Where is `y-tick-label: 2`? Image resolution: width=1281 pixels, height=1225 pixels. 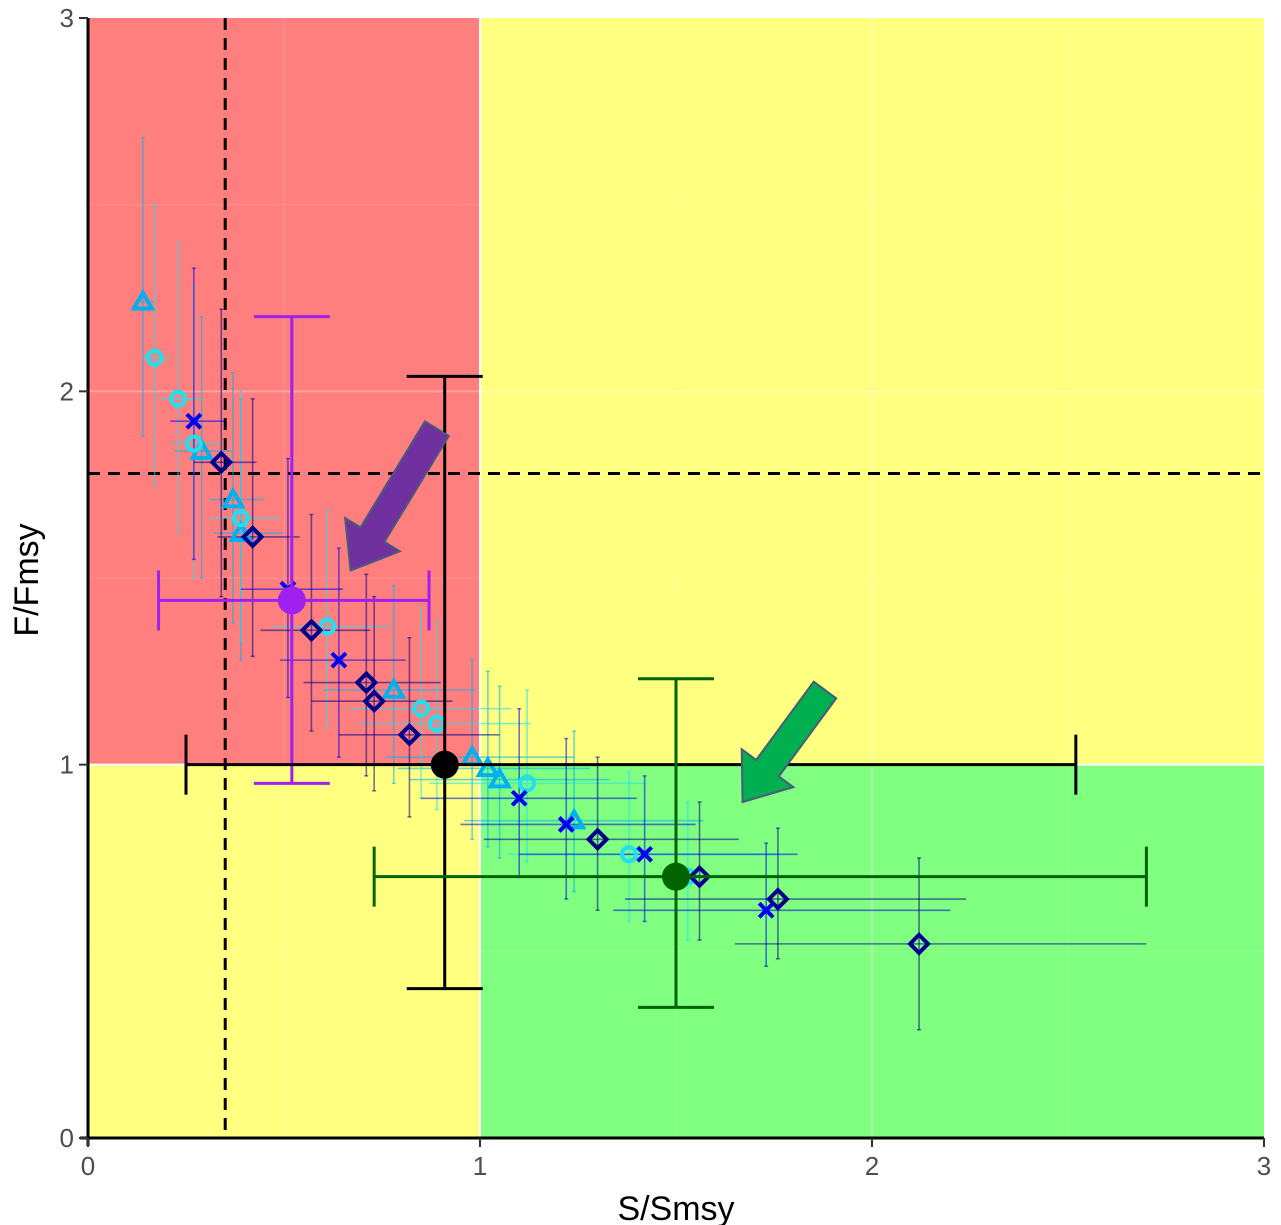 y-tick-label: 2 is located at coordinates (67, 391).